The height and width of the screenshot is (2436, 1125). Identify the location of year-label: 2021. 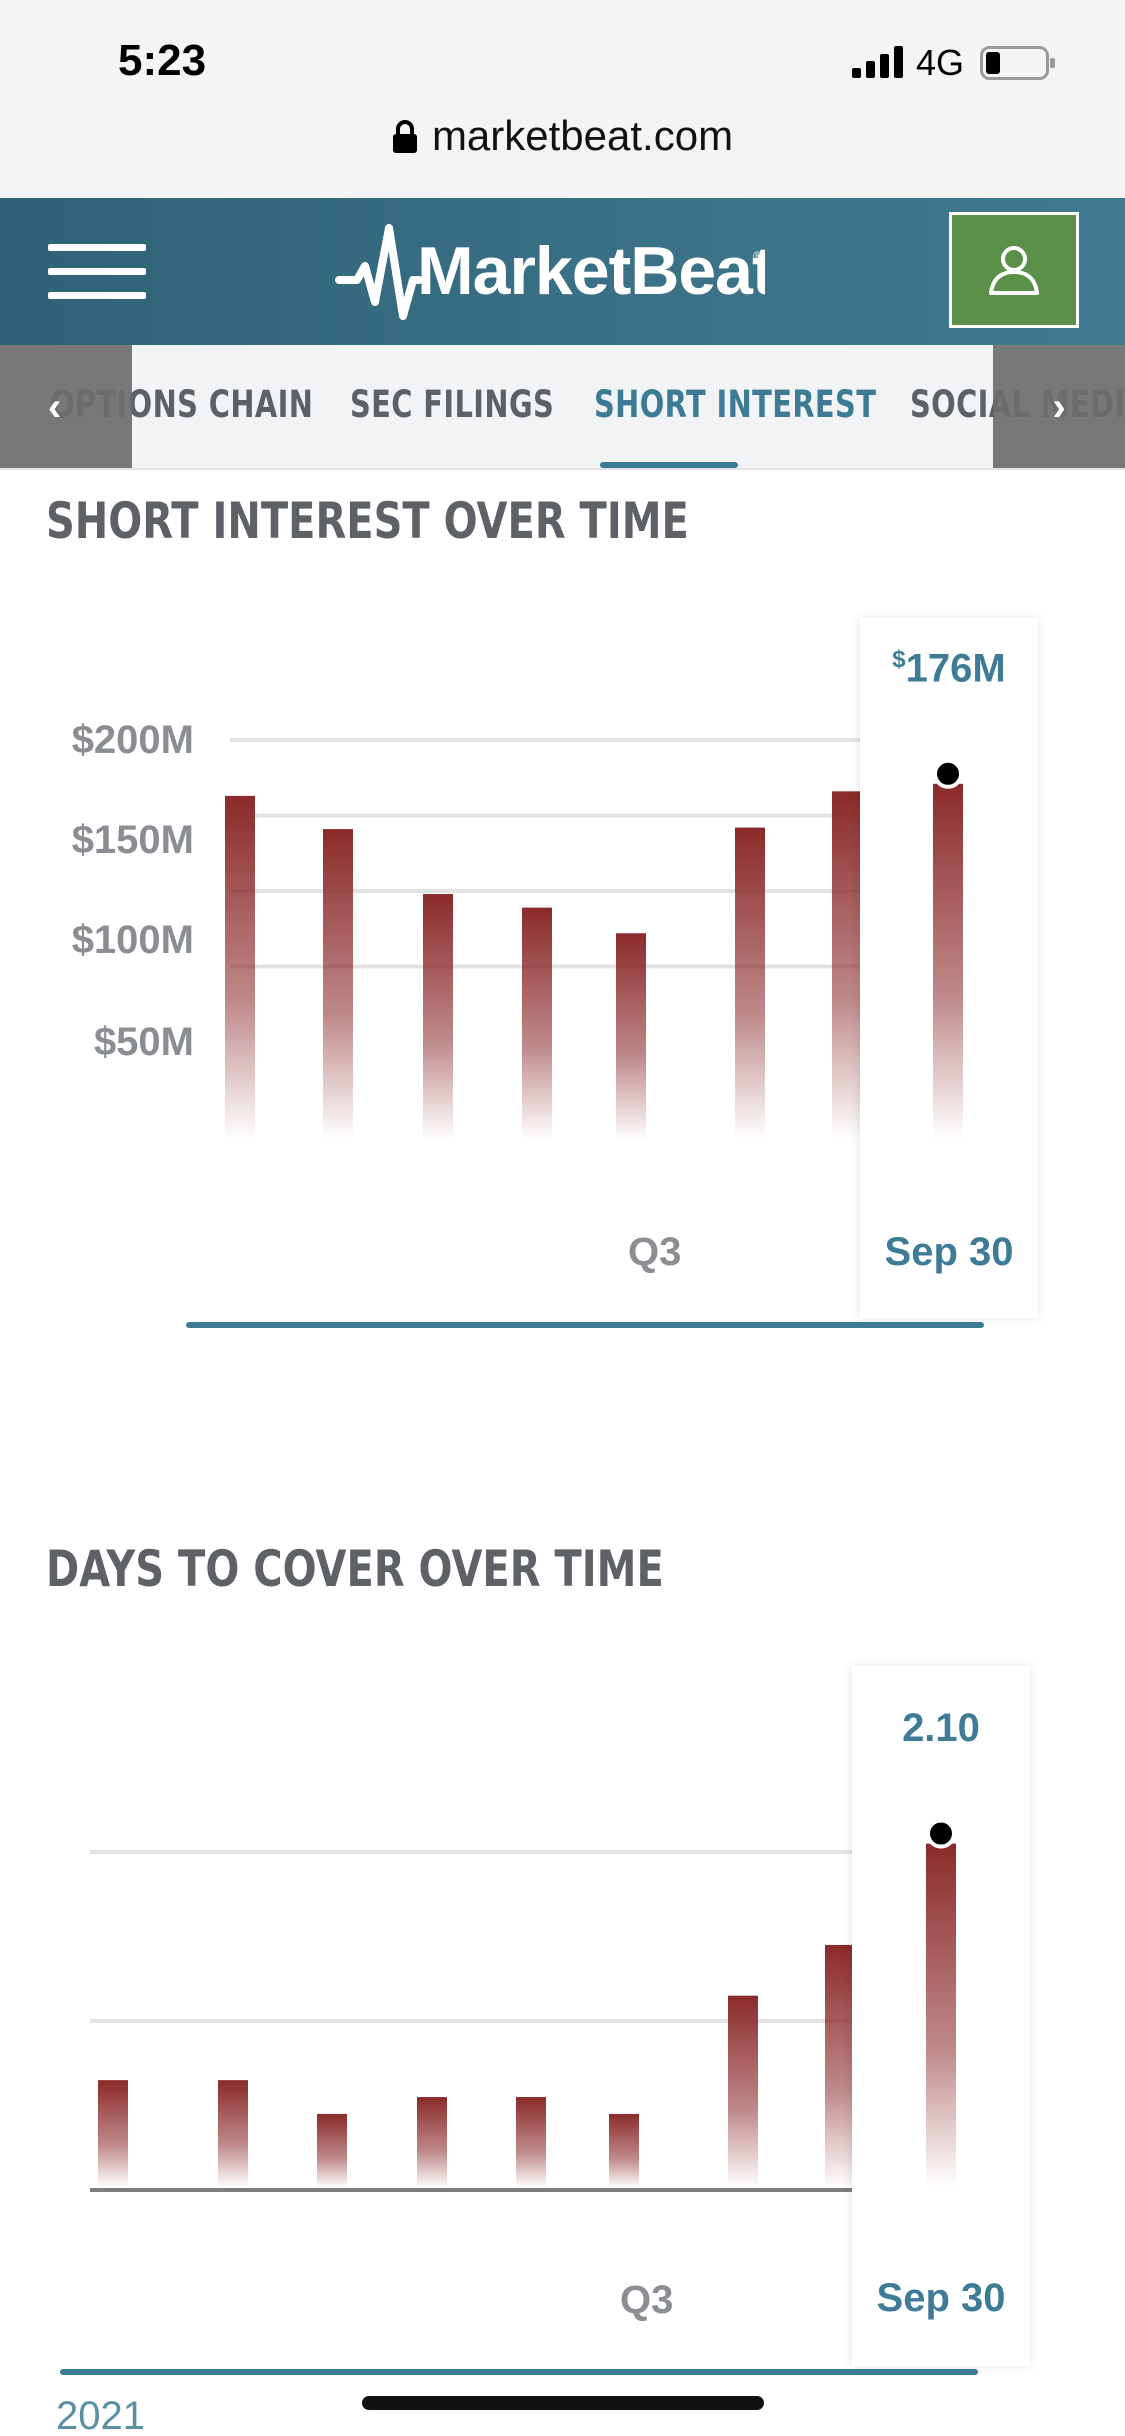
(100, 2415).